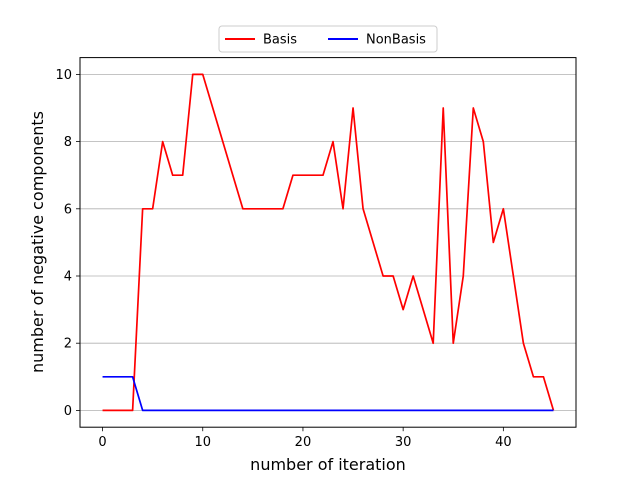 The height and width of the screenshot is (480, 640). Describe the element at coordinates (102, 442) in the screenshot. I see `x-tick-label-0: 0` at that location.